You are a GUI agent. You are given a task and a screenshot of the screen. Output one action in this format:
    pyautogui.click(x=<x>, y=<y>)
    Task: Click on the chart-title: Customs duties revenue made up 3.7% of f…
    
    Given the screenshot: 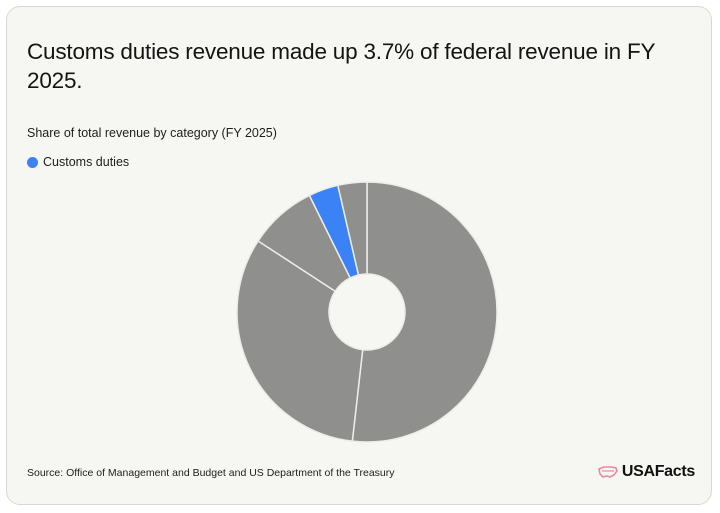 What is the action you would take?
    pyautogui.click(x=341, y=66)
    